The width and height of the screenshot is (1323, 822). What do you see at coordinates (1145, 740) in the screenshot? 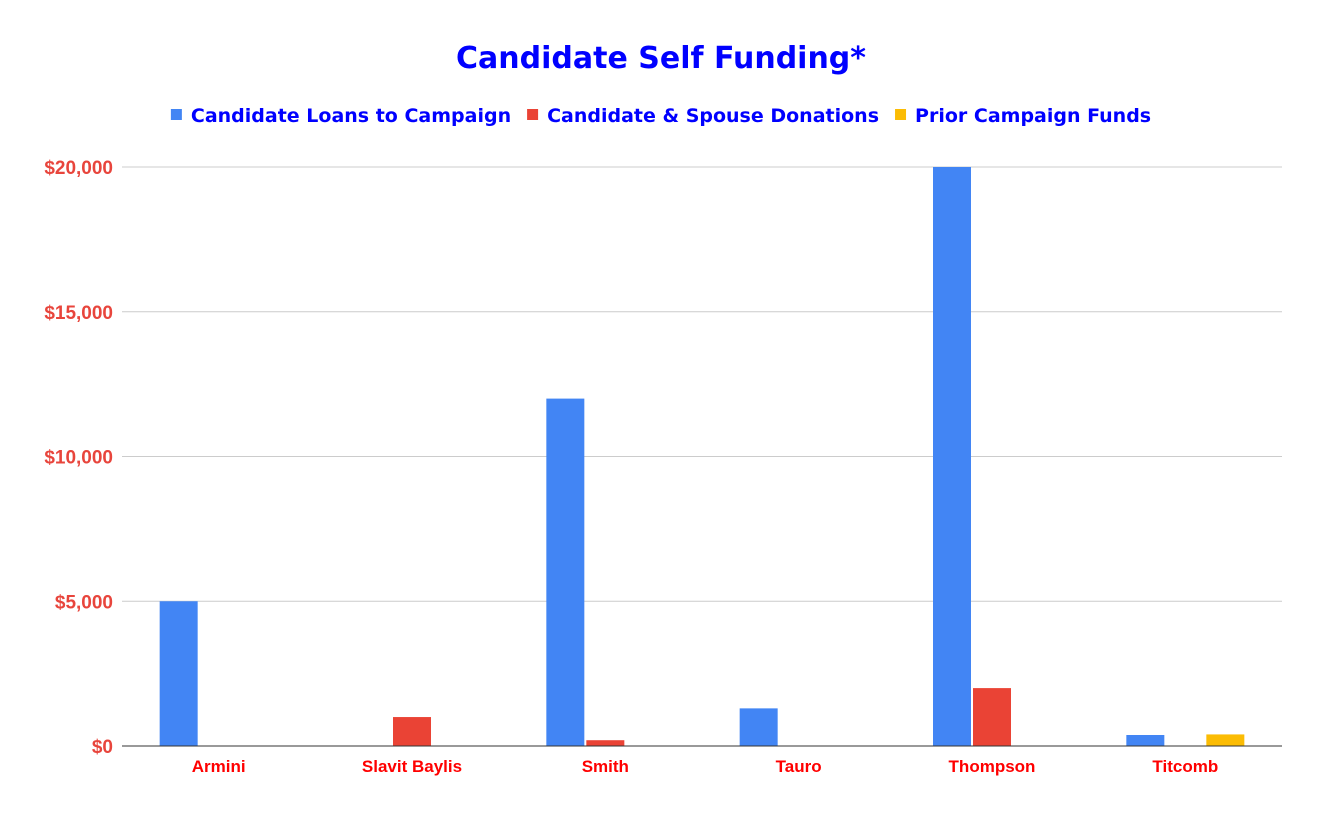
I see `bar-titcomb-candidate-loans-to-campaign` at bounding box center [1145, 740].